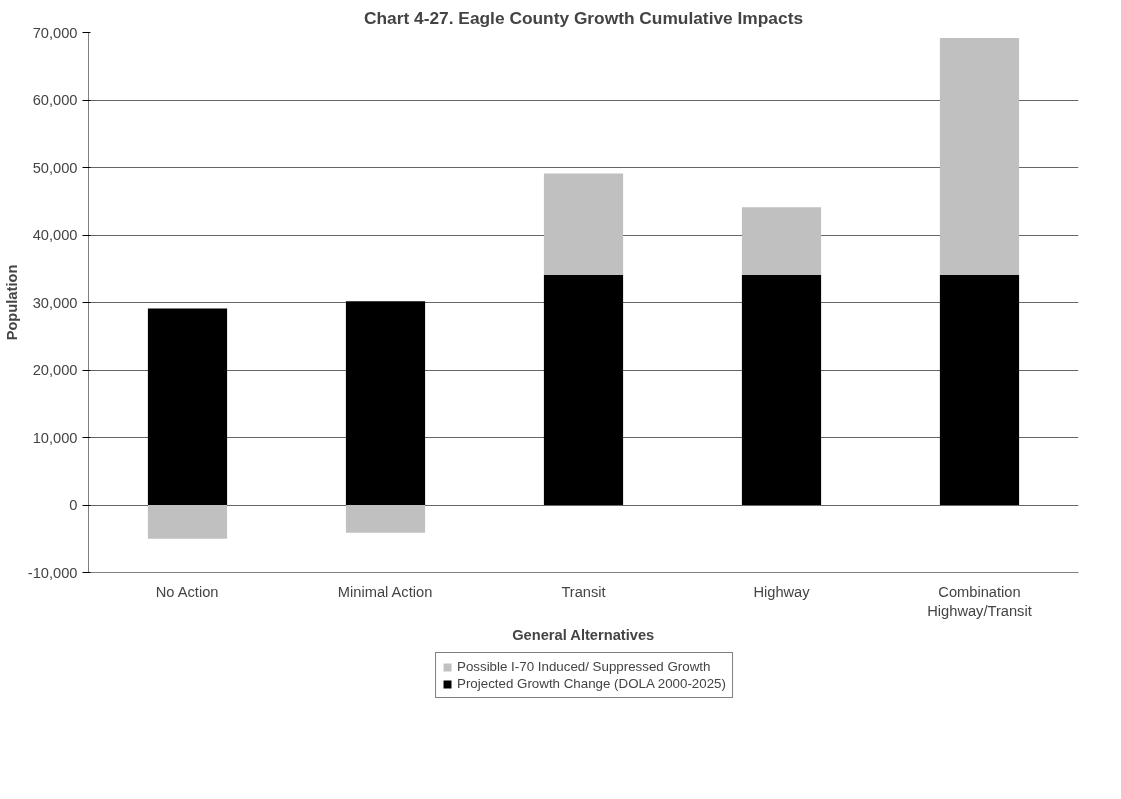 The image size is (1121, 799). I want to click on y-tick-label: 70,000, so click(55, 32).